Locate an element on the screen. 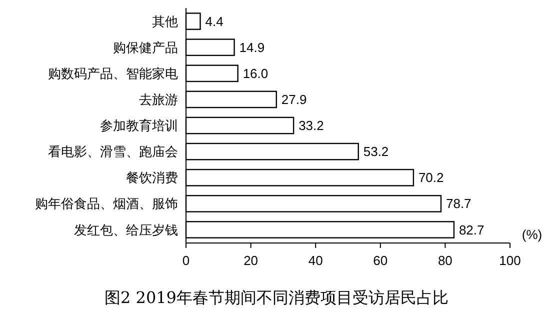 Image resolution: width=553 pixels, height=321 pixels. data-label: 16.0 is located at coordinates (255, 73).